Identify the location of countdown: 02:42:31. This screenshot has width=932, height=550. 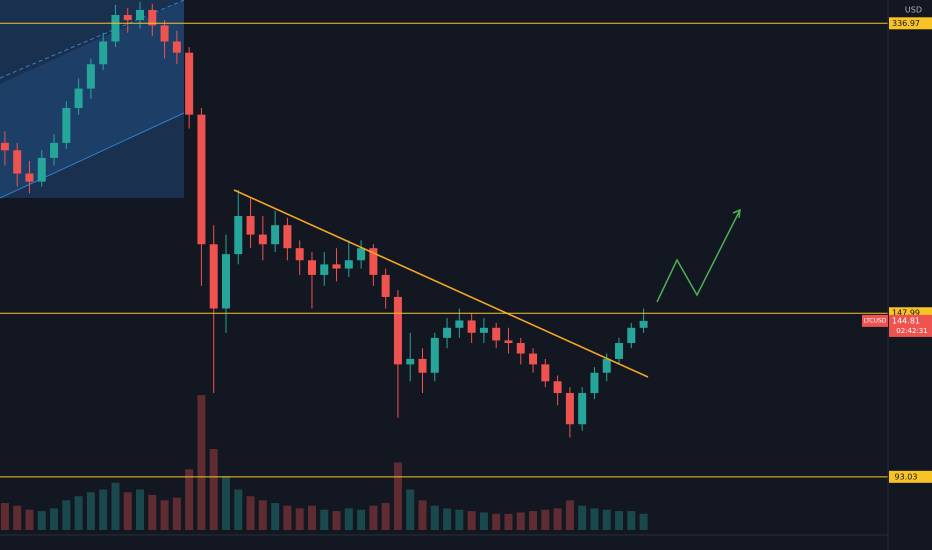
(911, 331).